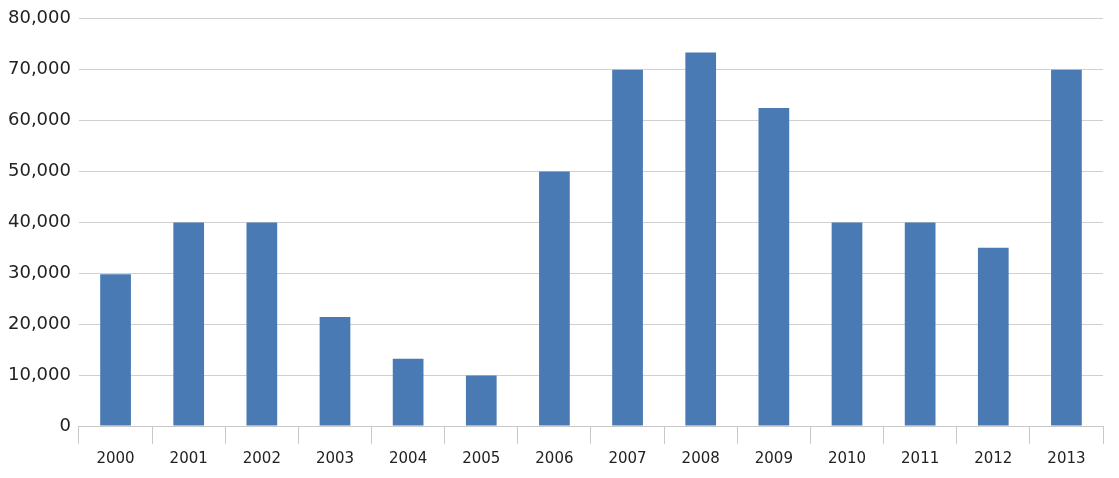 The width and height of the screenshot is (1119, 478). What do you see at coordinates (993, 457) in the screenshot?
I see `x-tick-label: 2012` at bounding box center [993, 457].